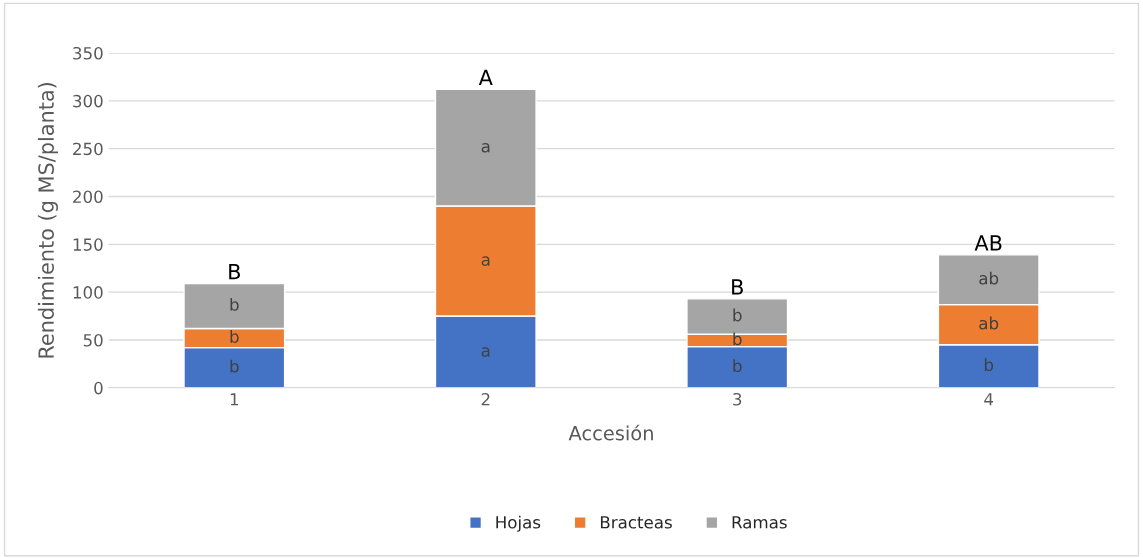 This screenshot has height=558, width=1143. Describe the element at coordinates (989, 399) in the screenshot. I see `x-tick-label: 4` at that location.